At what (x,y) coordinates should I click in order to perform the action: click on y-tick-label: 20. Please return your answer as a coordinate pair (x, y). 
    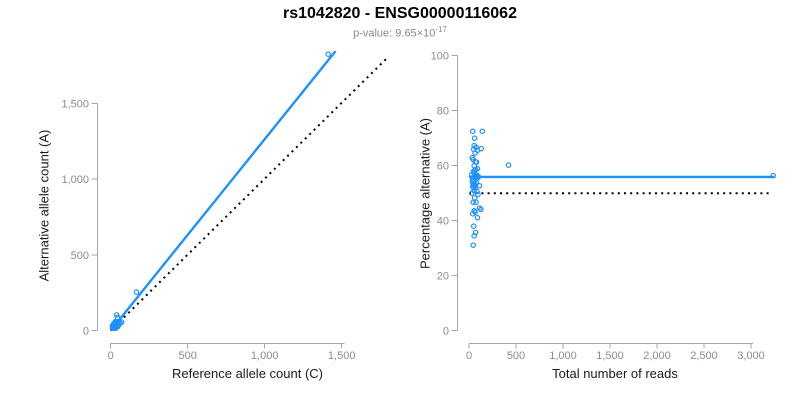
    Looking at the image, I should click on (443, 277).